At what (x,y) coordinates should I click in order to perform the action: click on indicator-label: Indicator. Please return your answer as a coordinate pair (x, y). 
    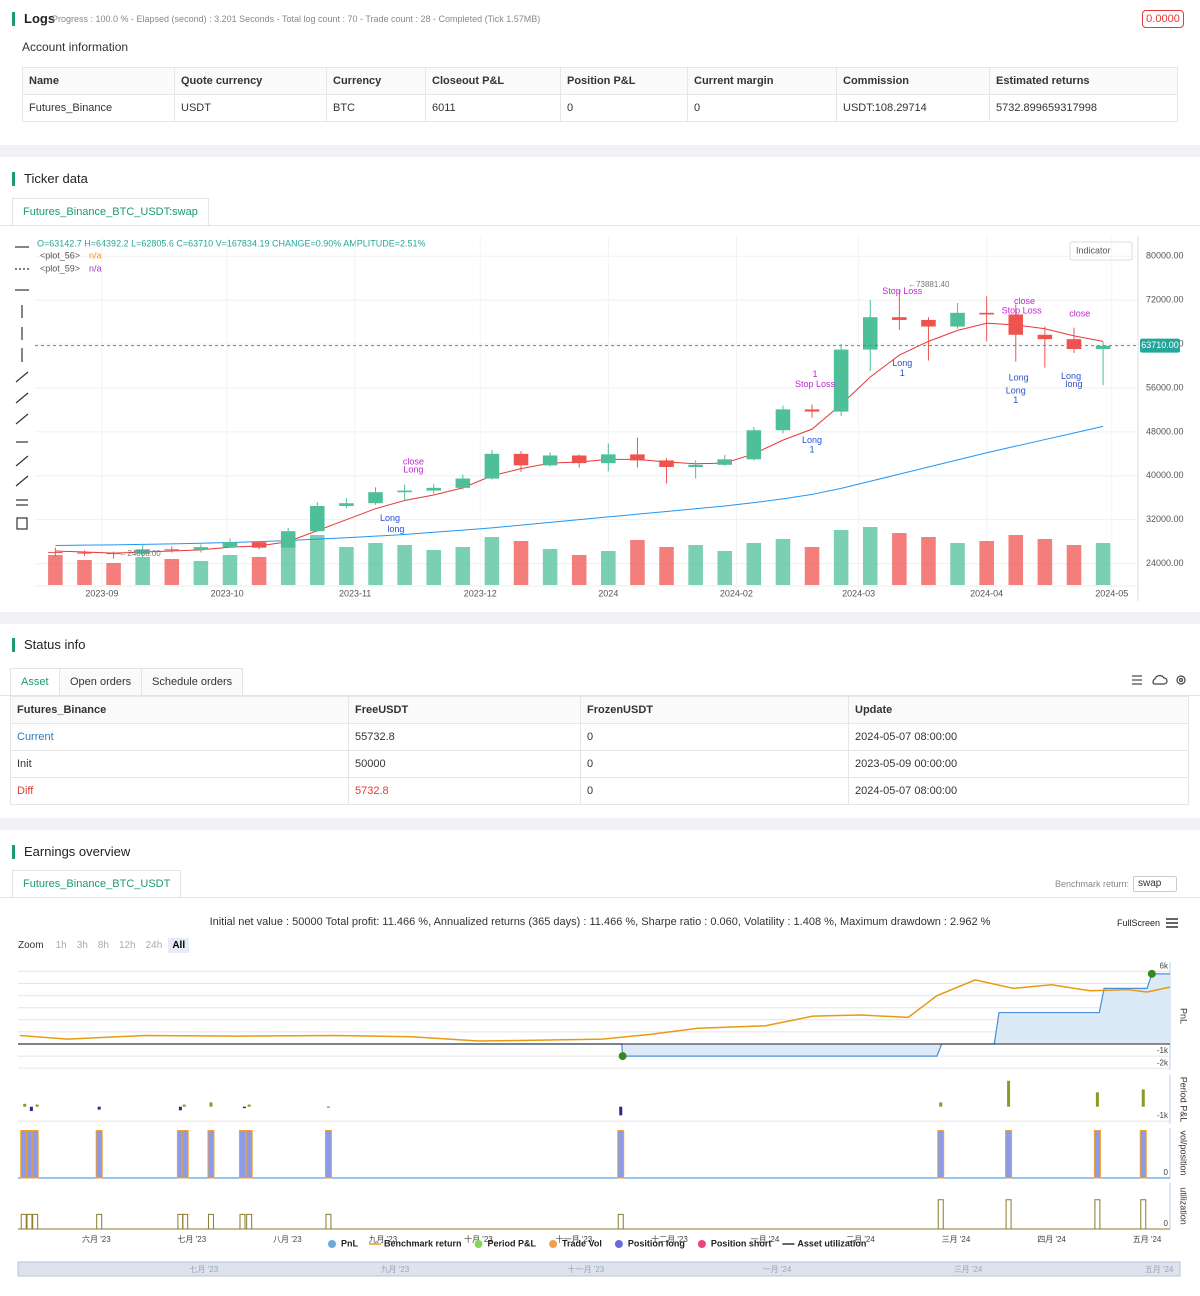
    Looking at the image, I should click on (1093, 250).